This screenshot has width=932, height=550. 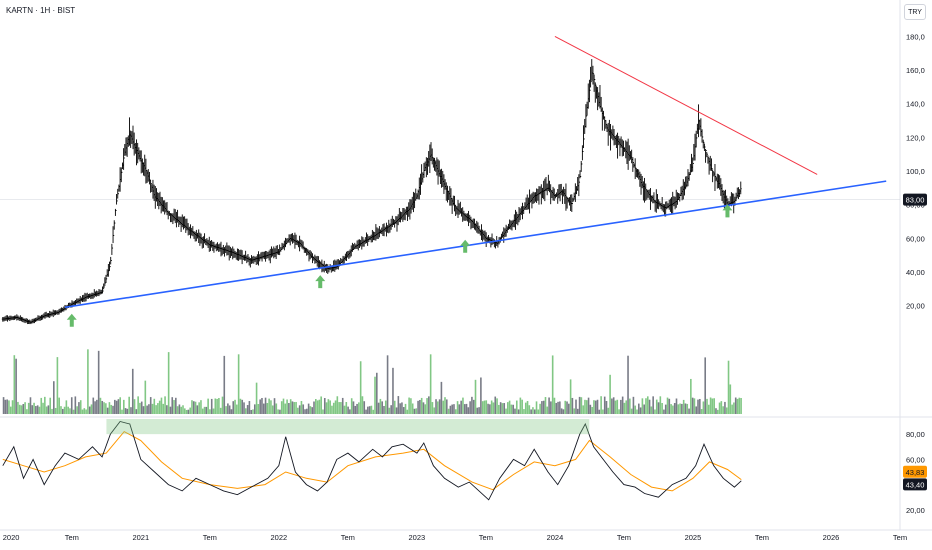 I want to click on oscillator-ma-label: 43,83, so click(x=915, y=472).